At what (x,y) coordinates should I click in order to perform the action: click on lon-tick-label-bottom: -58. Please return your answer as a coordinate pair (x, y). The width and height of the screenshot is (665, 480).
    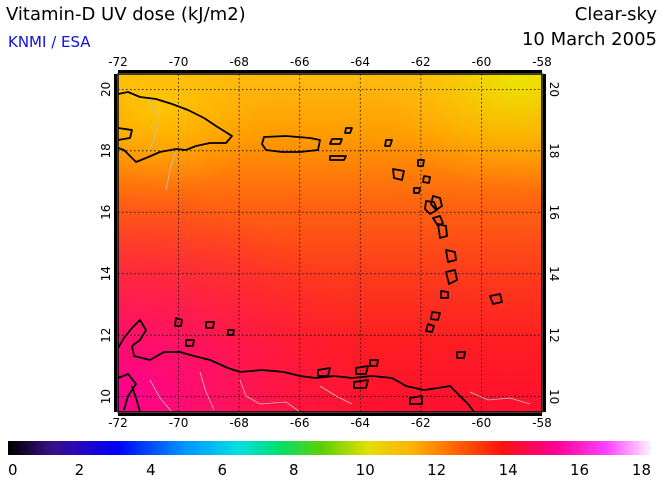
    Looking at the image, I should click on (542, 423).